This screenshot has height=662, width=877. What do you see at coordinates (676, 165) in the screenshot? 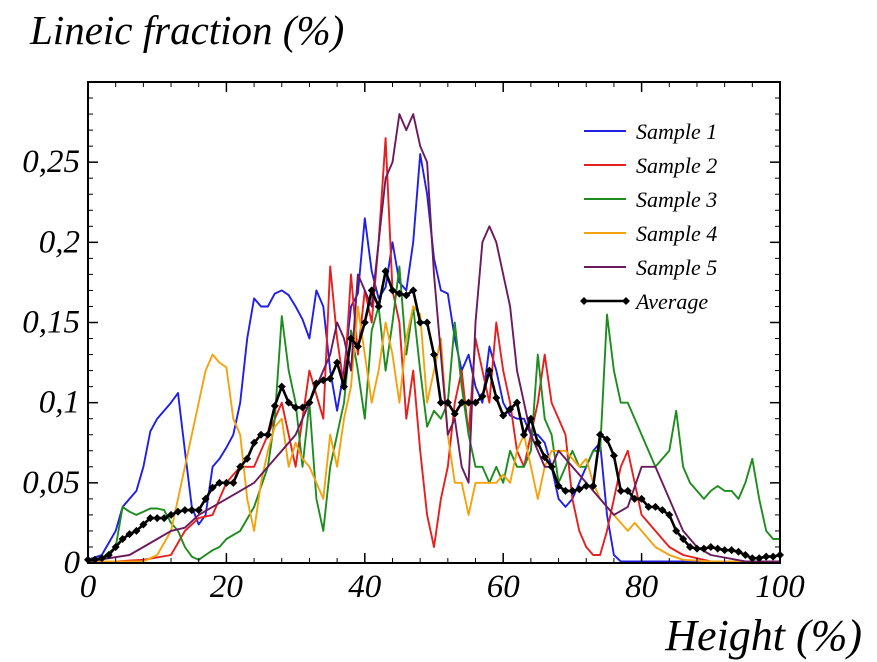
I see `legend-label-2: Sample 2` at bounding box center [676, 165].